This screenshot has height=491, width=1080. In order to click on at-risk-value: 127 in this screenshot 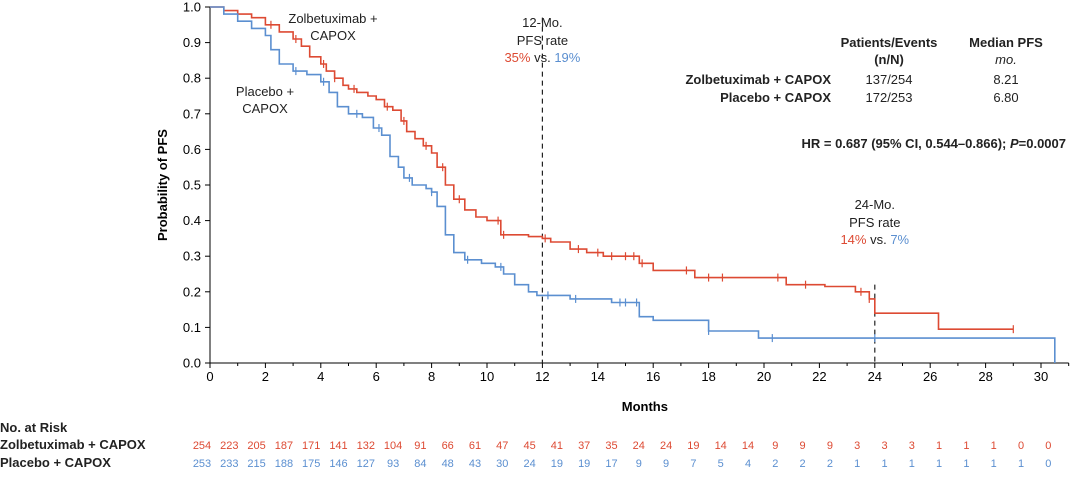, I will do `click(366, 464)`.